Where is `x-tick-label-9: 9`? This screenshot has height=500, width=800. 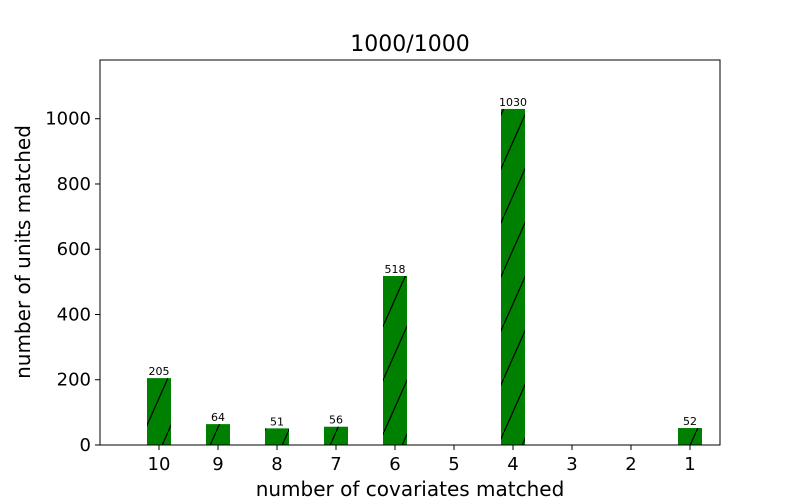
x-tick-label-9: 9 is located at coordinates (217, 464).